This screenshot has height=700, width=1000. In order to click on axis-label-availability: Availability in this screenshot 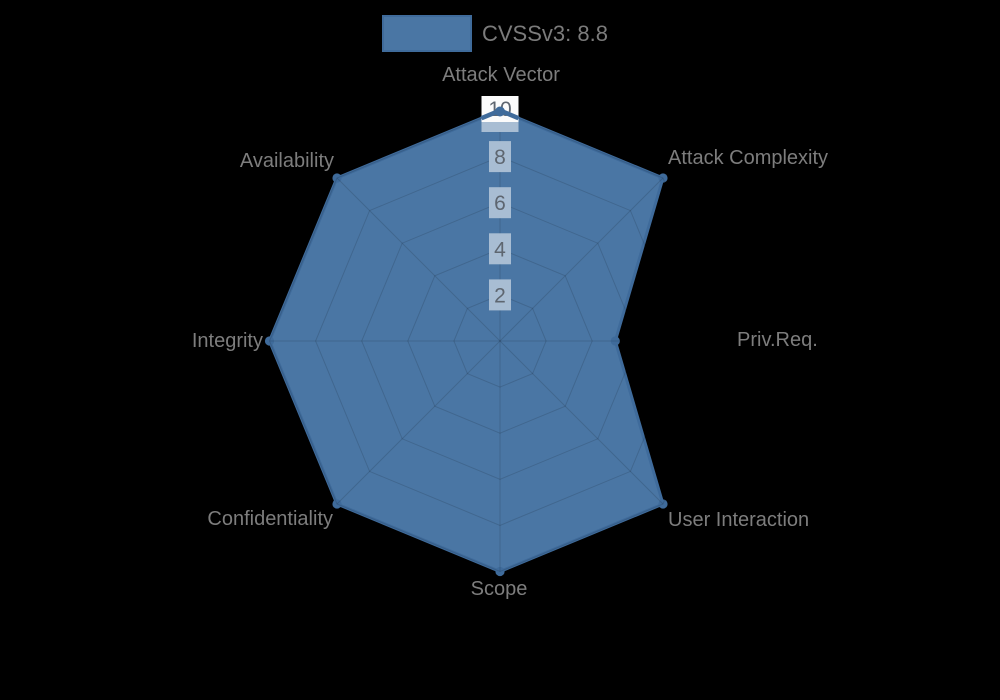, I will do `click(287, 161)`.